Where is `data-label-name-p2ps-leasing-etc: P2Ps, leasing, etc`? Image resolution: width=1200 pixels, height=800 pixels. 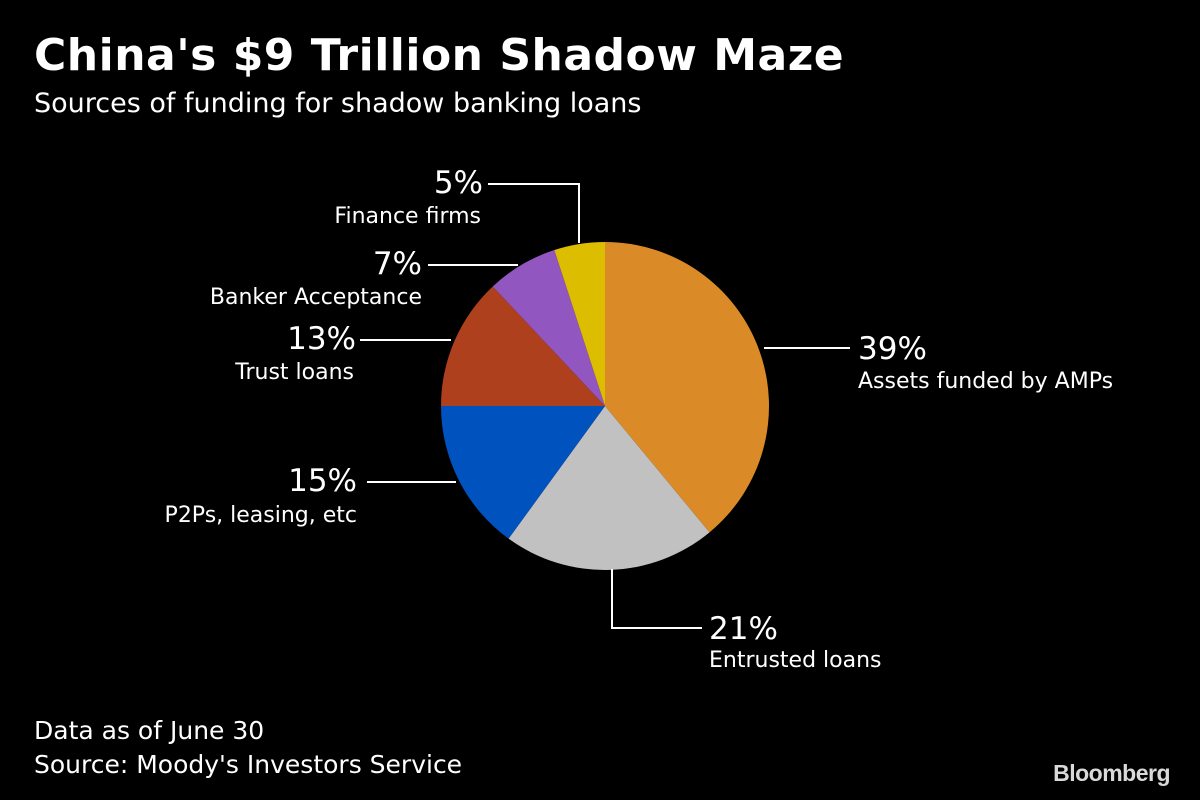 data-label-name-p2ps-leasing-etc: P2Ps, leasing, etc is located at coordinates (261, 515).